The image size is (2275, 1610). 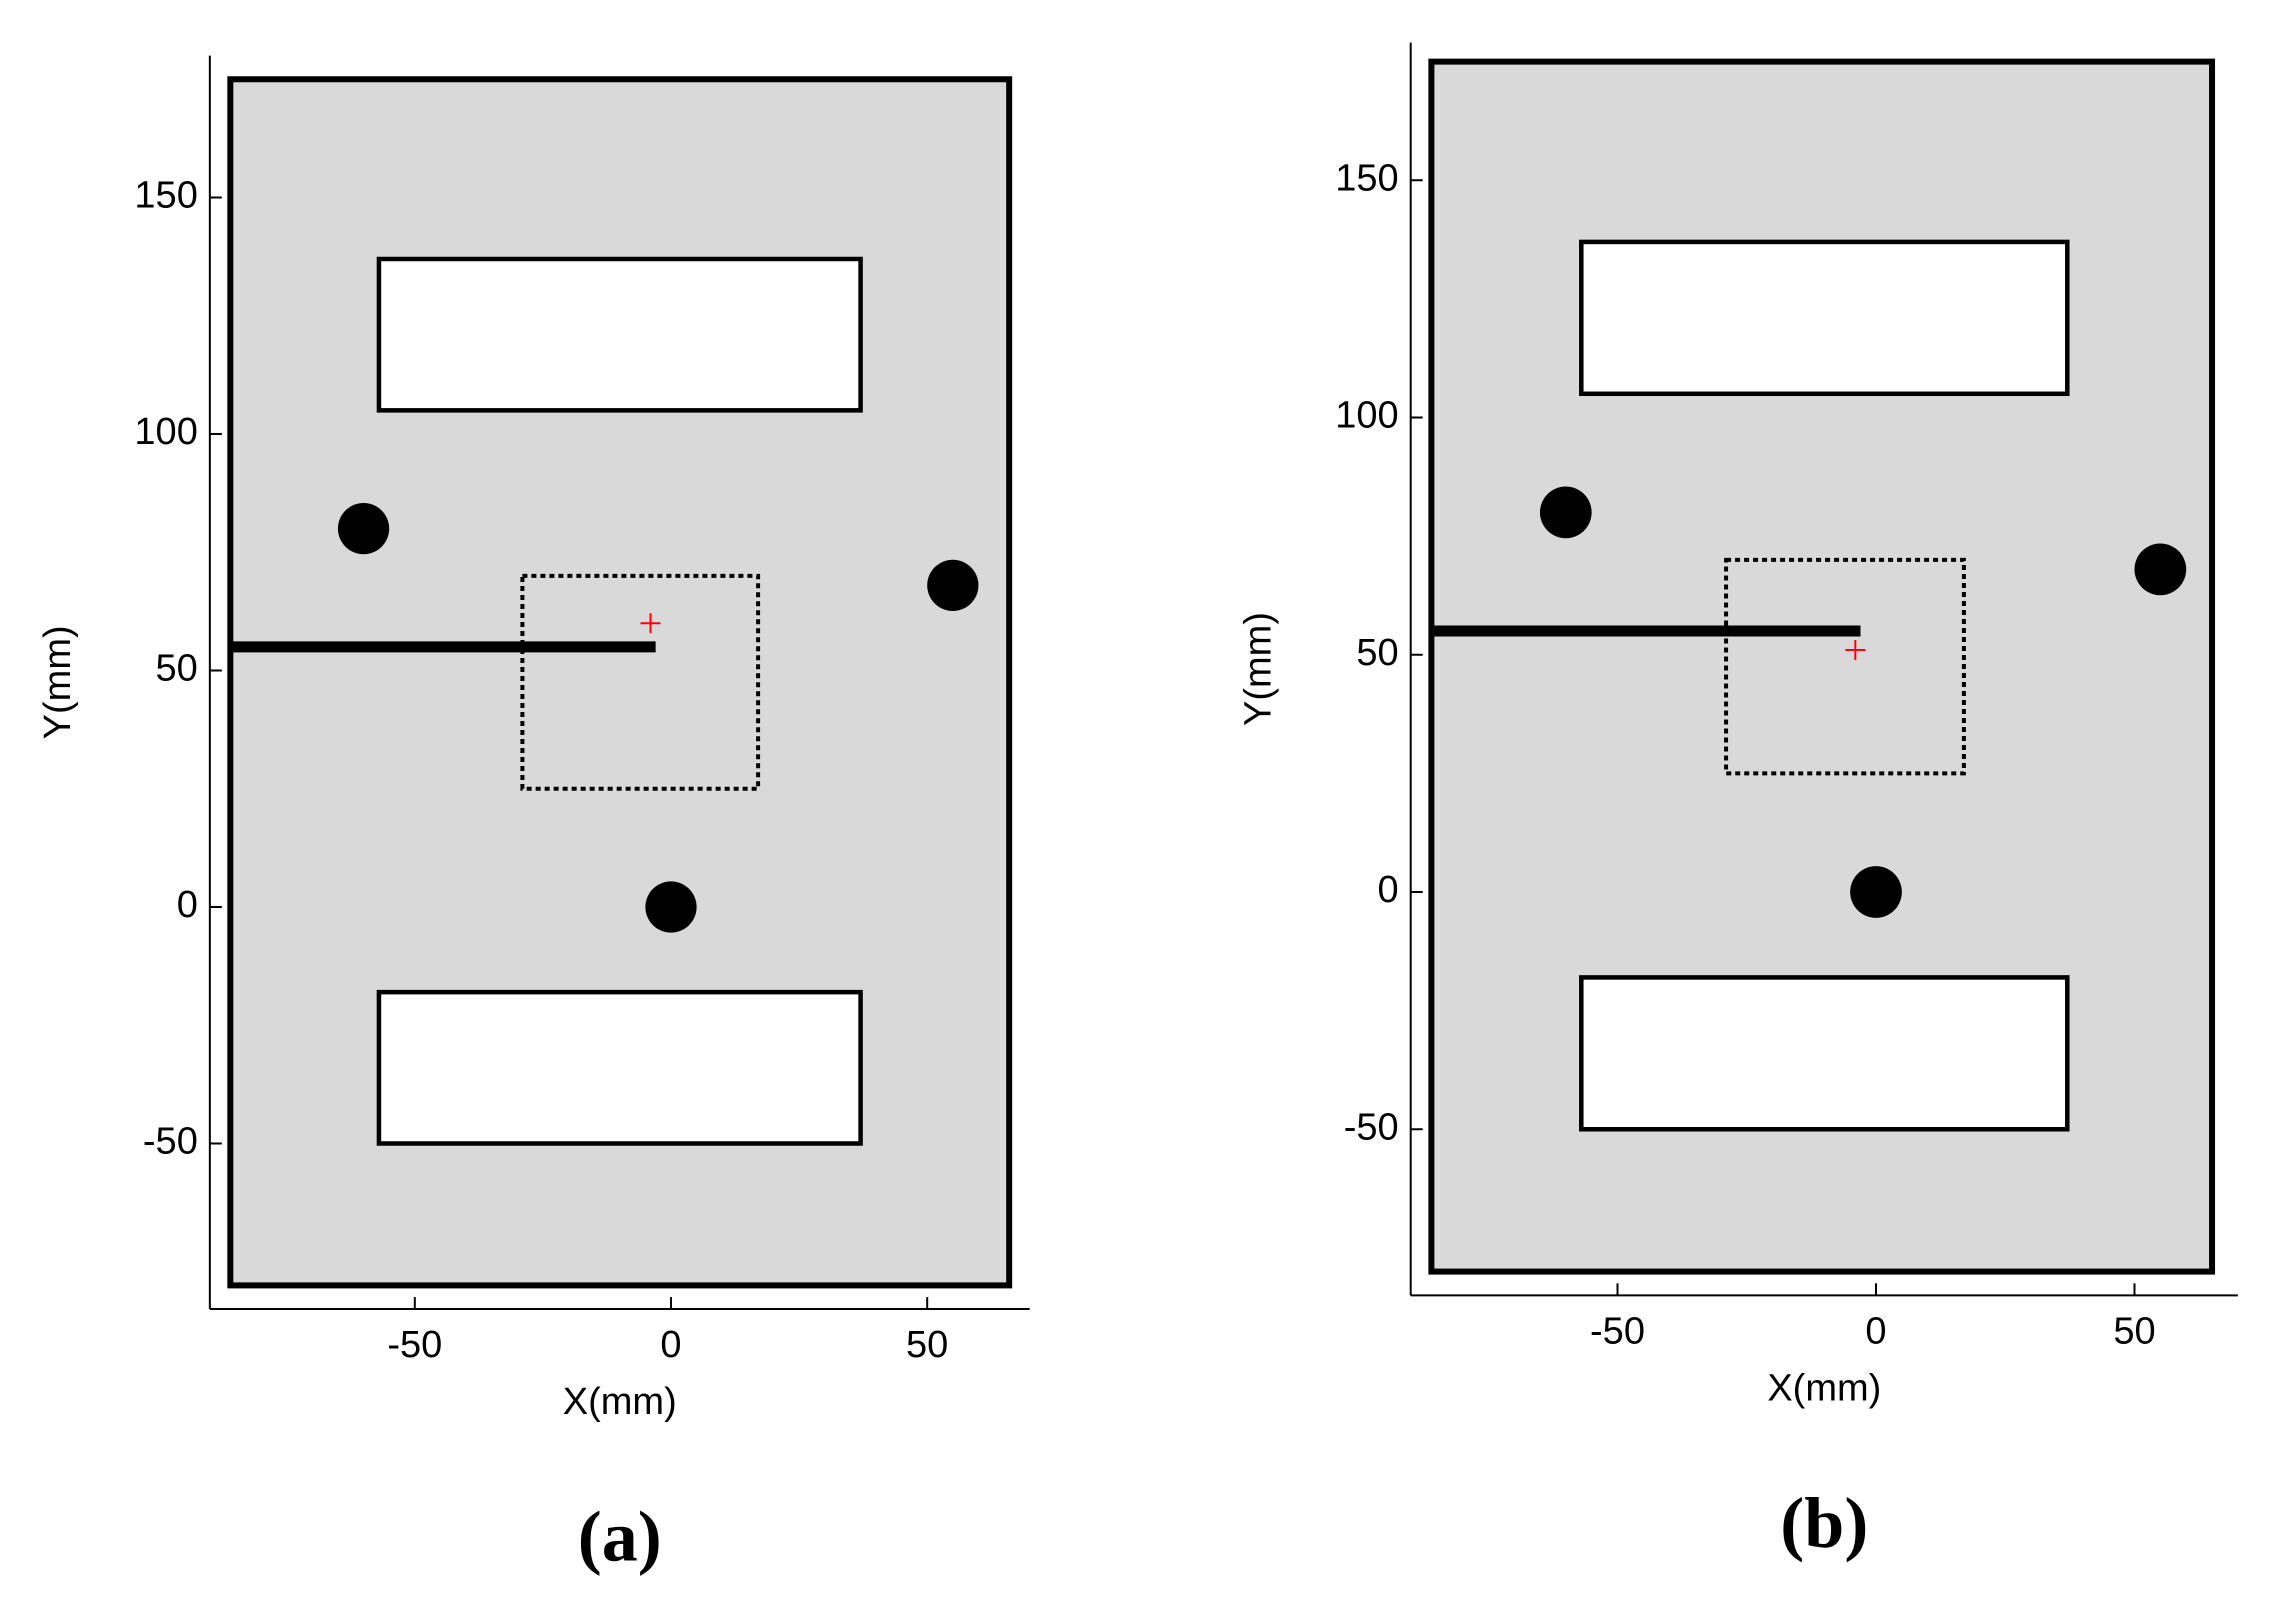 What do you see at coordinates (620, 1537) in the screenshot?
I see `panel-label: (a)` at bounding box center [620, 1537].